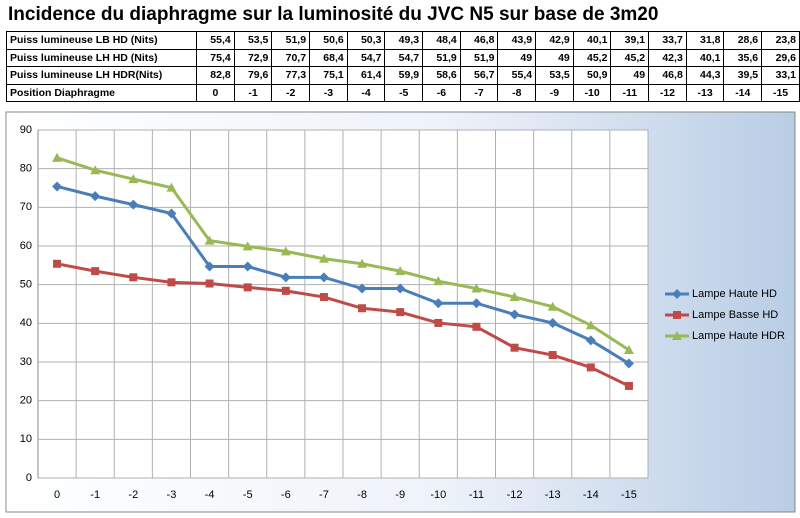  What do you see at coordinates (26, 362) in the screenshot?
I see `y-tick-label: 30` at bounding box center [26, 362].